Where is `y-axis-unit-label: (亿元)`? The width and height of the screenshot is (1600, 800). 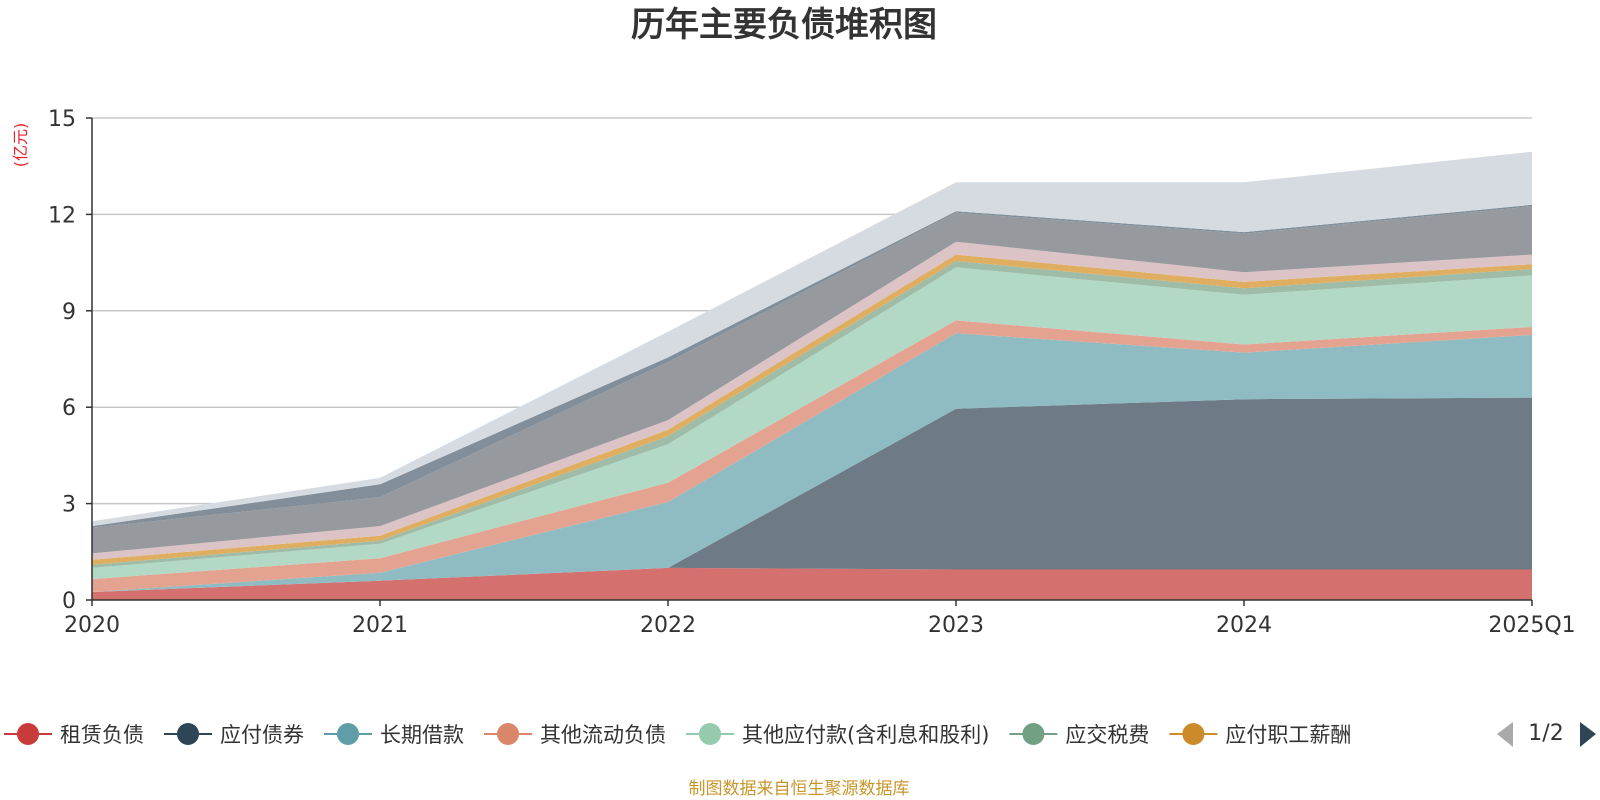 y-axis-unit-label: (亿元) is located at coordinates (20, 145).